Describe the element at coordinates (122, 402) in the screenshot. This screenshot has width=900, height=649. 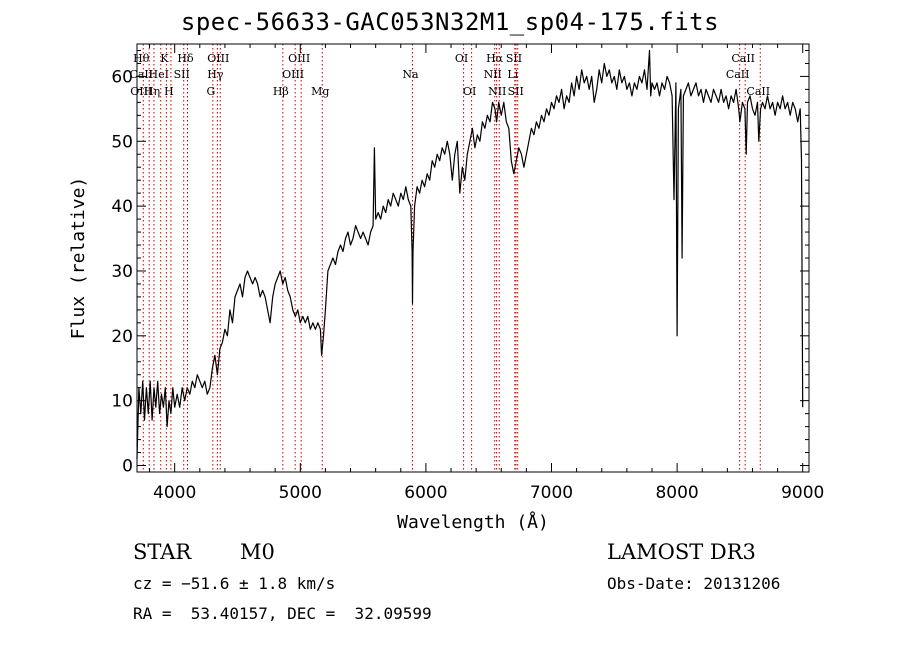
I see `y-tick-label: 10` at that location.